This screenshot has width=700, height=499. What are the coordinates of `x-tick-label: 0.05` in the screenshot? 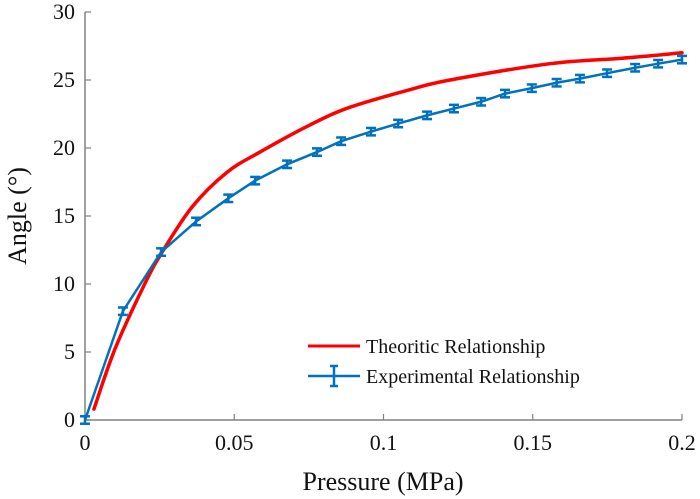 It's located at (234, 442).